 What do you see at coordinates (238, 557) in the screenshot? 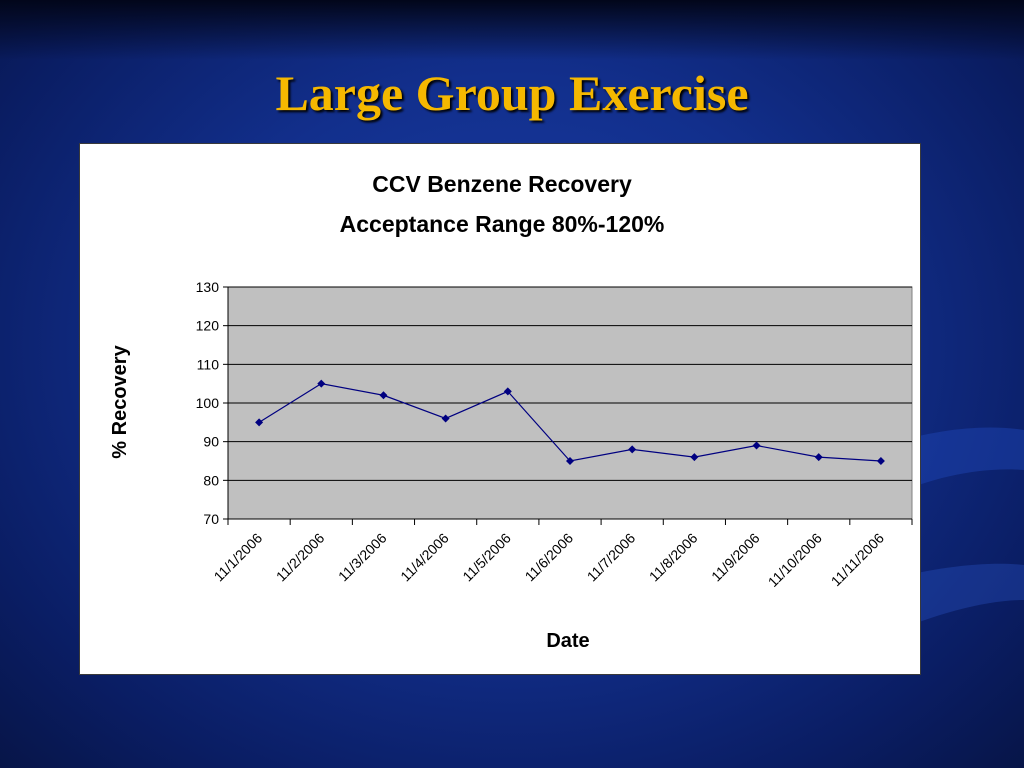
I see `x-tick-label: 11/1/2006` at bounding box center [238, 557].